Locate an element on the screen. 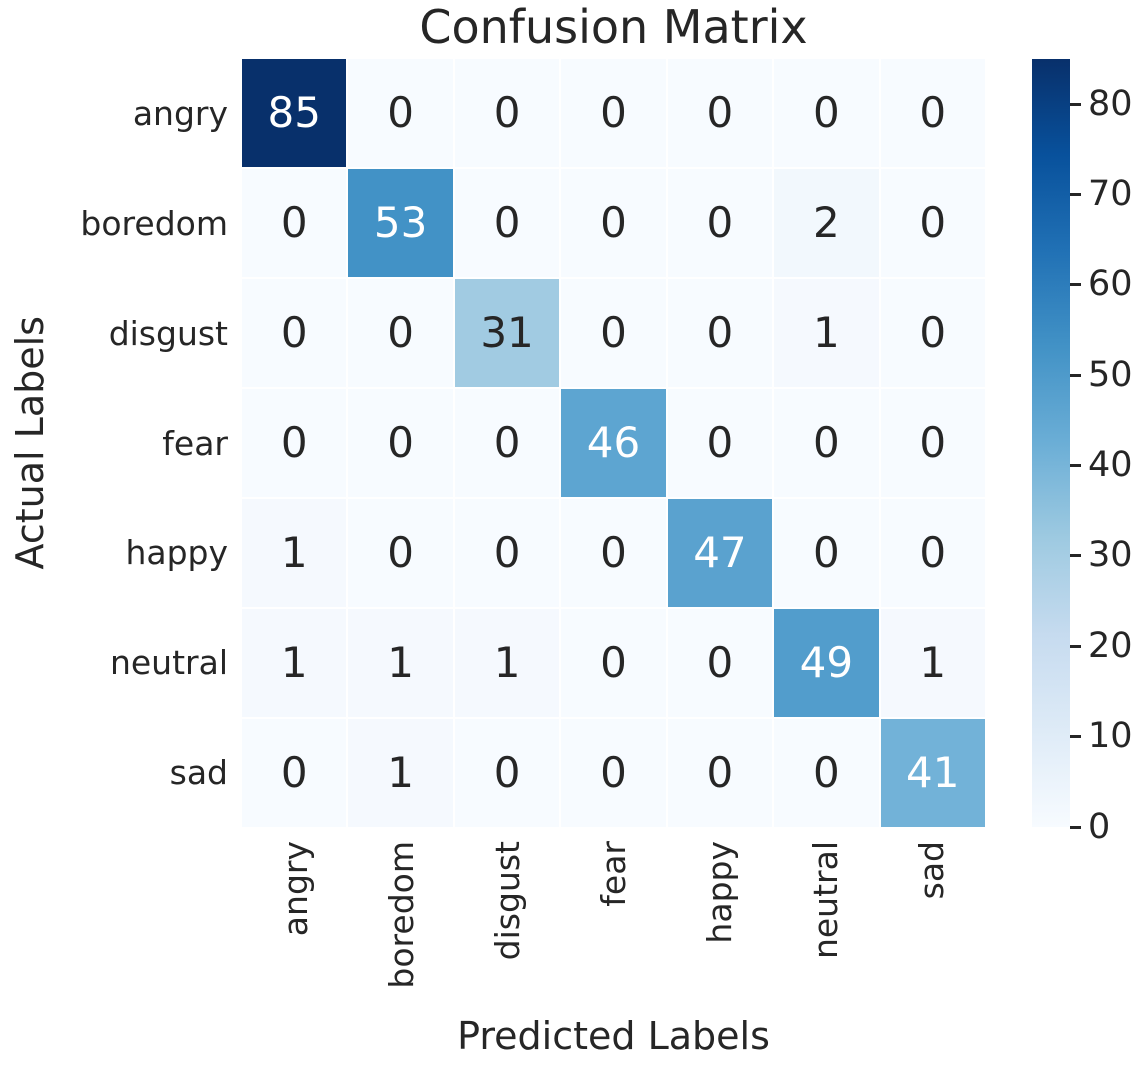 The image size is (1143, 1072). colorbar-tick-value: 10 is located at coordinates (1110, 736).